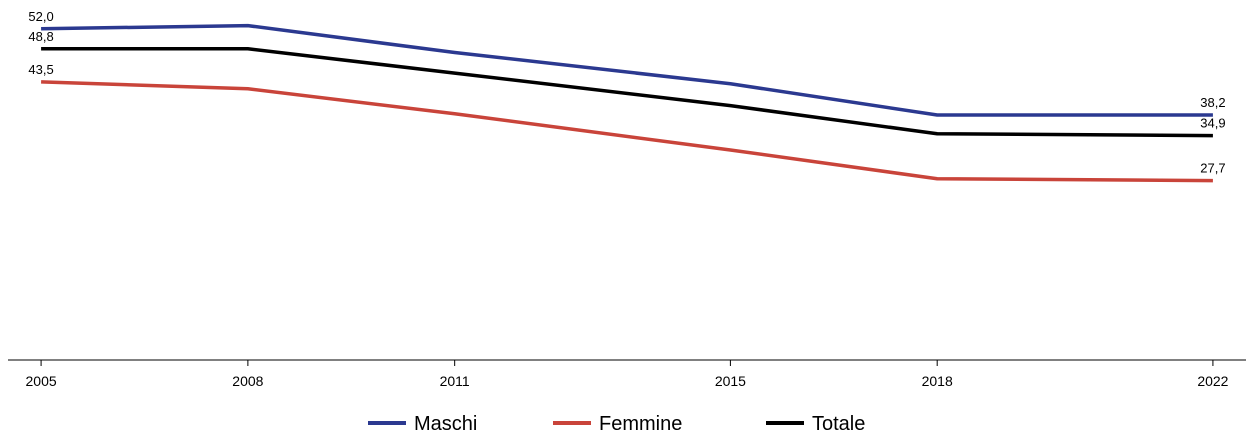 This screenshot has height=434, width=1246. I want to click on x-tick-label: 2011, so click(455, 381).